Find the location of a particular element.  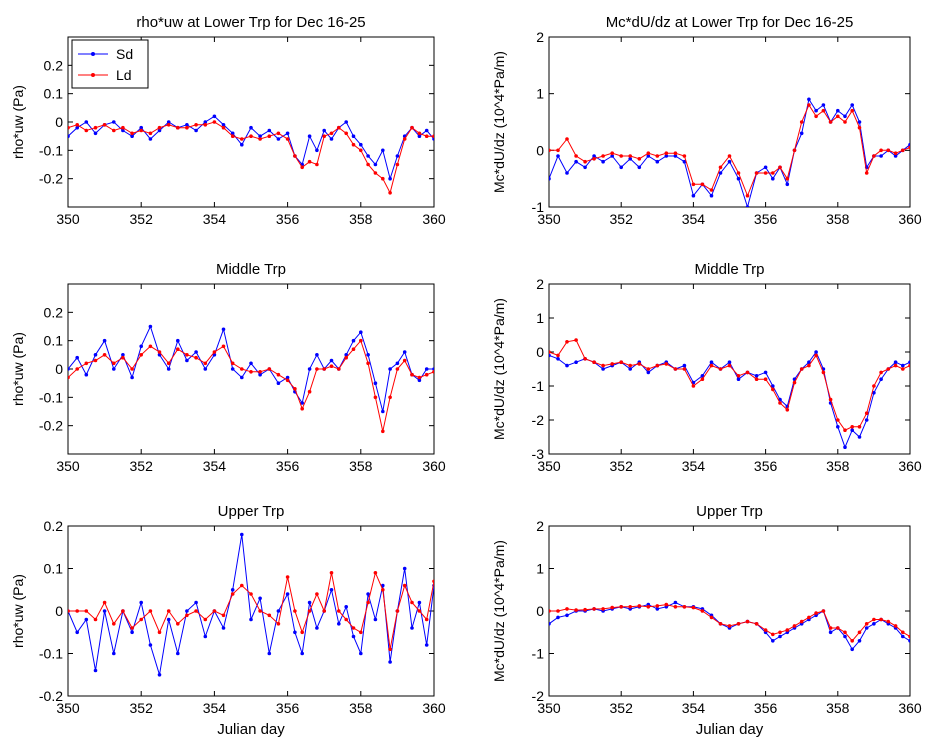

x-tick-label: 352 is located at coordinates (622, 466).